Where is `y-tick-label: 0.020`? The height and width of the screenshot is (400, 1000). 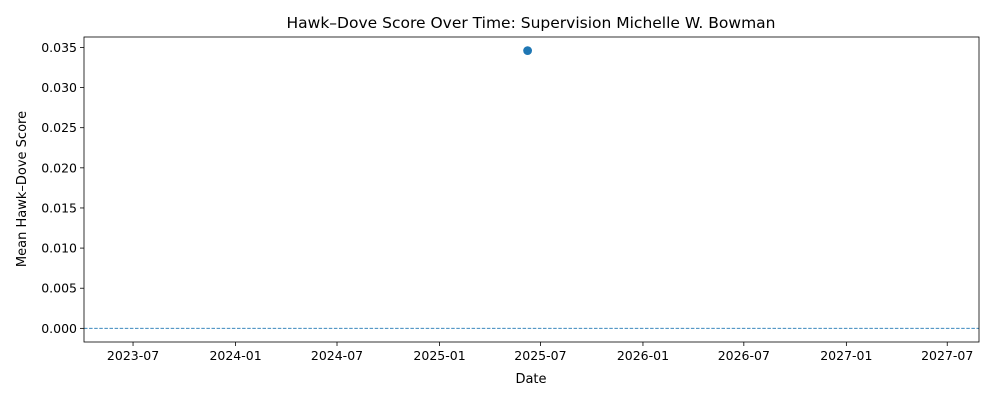 y-tick-label: 0.020 is located at coordinates (59, 167).